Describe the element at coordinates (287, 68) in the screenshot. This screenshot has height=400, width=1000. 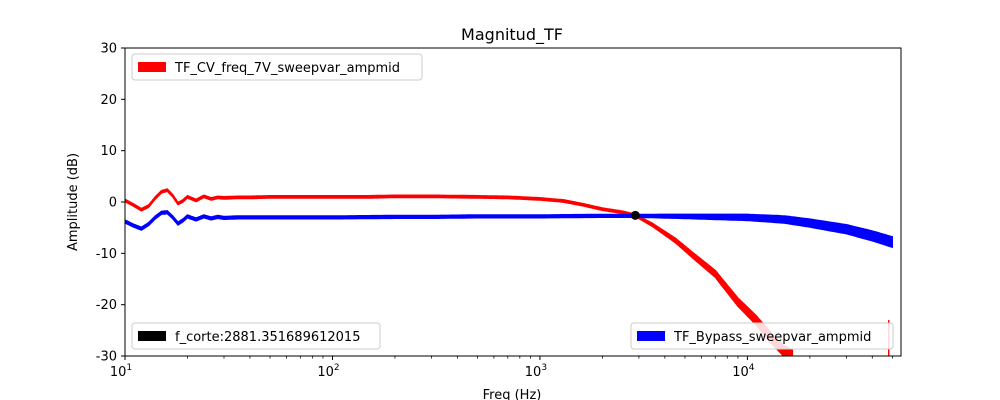
I see `legend-label-cv: TF_CV_freq_7V_sweepvar_ampmid` at that location.